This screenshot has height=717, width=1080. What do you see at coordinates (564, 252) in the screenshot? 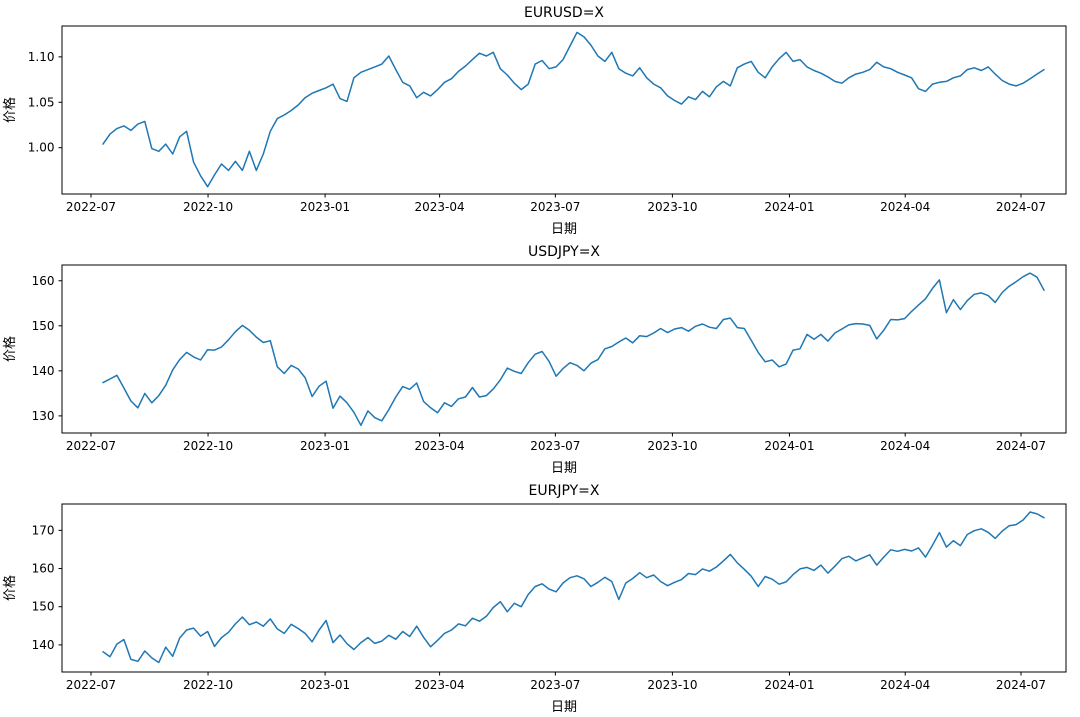
I see `chart-title: USDJPY=X` at bounding box center [564, 252].